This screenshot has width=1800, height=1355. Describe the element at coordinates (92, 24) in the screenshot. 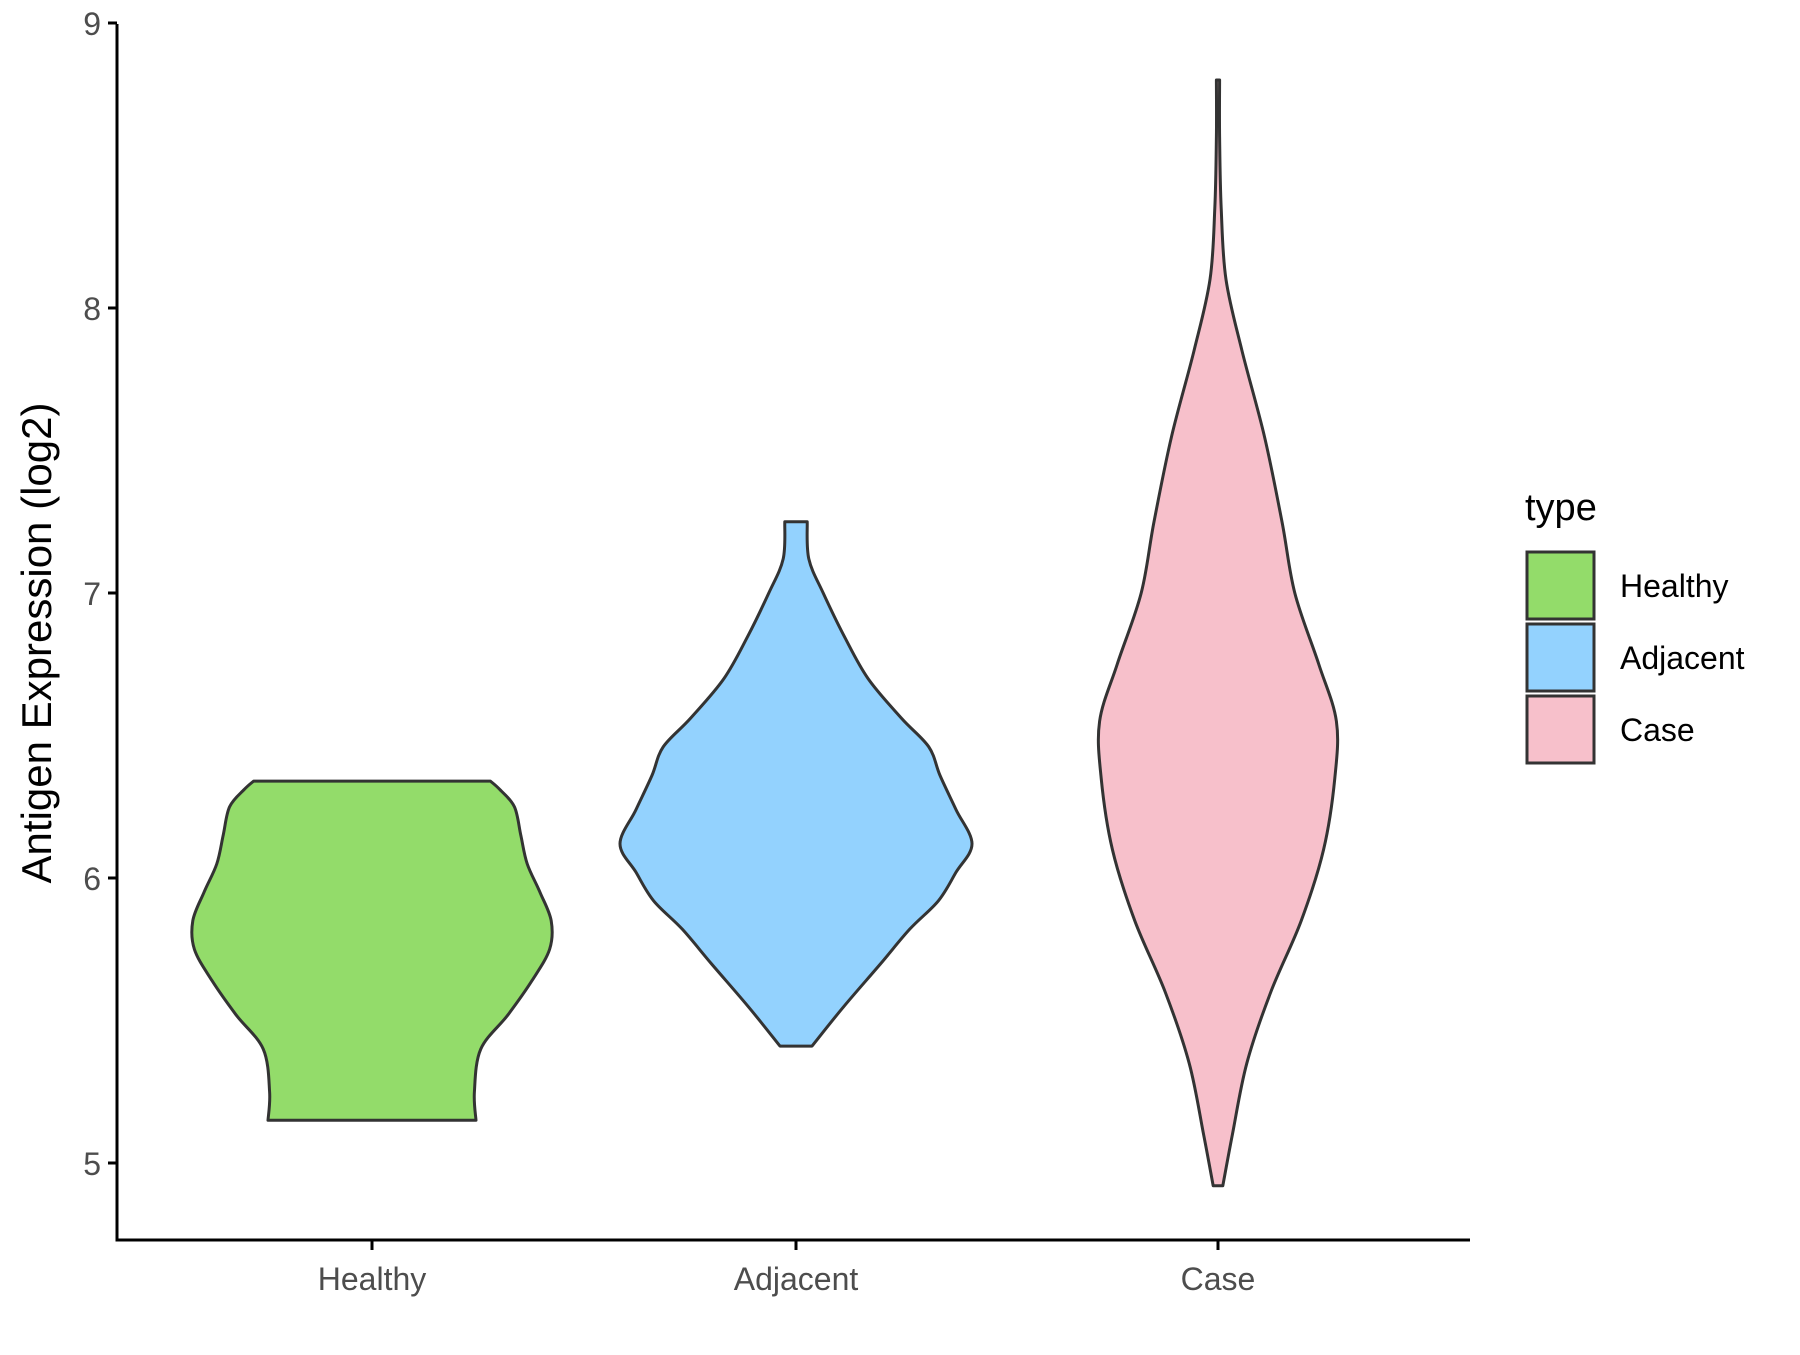

I see `y-tick-label: 9` at that location.